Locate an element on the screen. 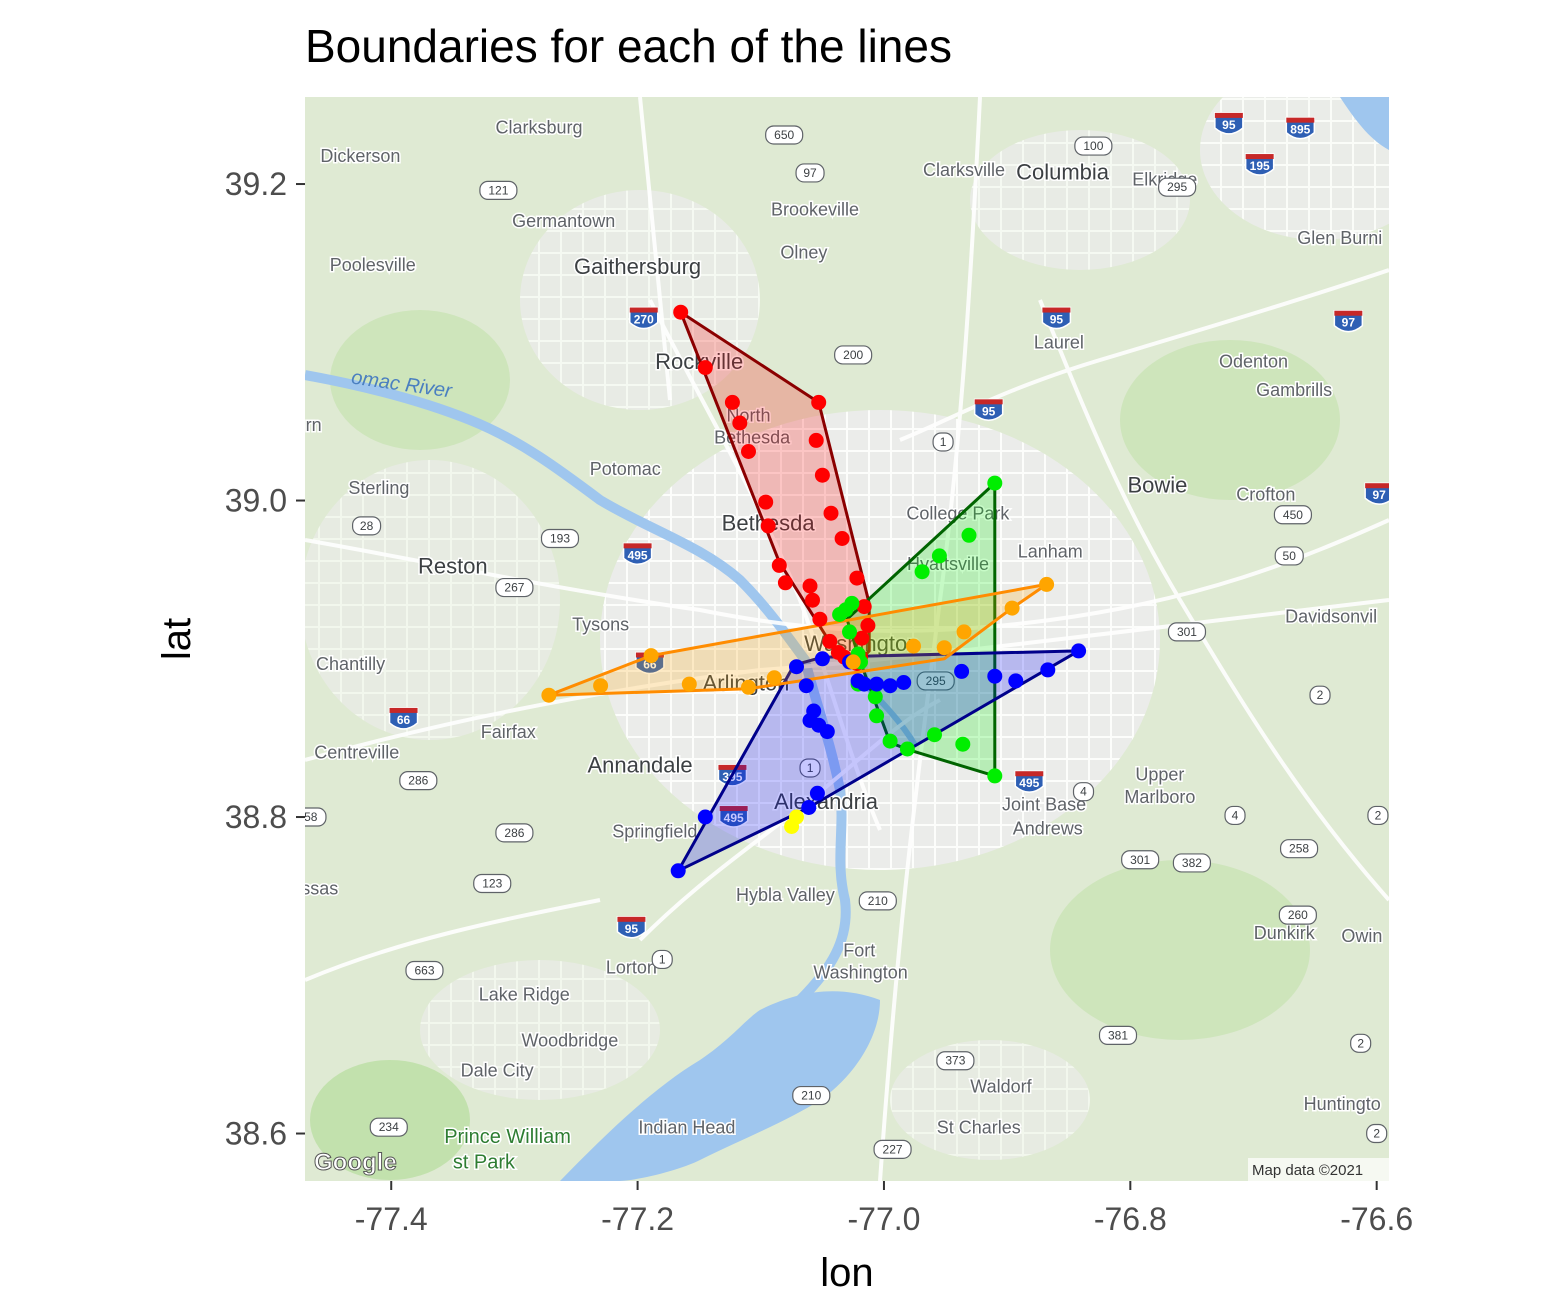 The width and height of the screenshot is (1546, 1315). y-axis: 38.6 38.8 39.0 39.2 is located at coordinates (265, 659).